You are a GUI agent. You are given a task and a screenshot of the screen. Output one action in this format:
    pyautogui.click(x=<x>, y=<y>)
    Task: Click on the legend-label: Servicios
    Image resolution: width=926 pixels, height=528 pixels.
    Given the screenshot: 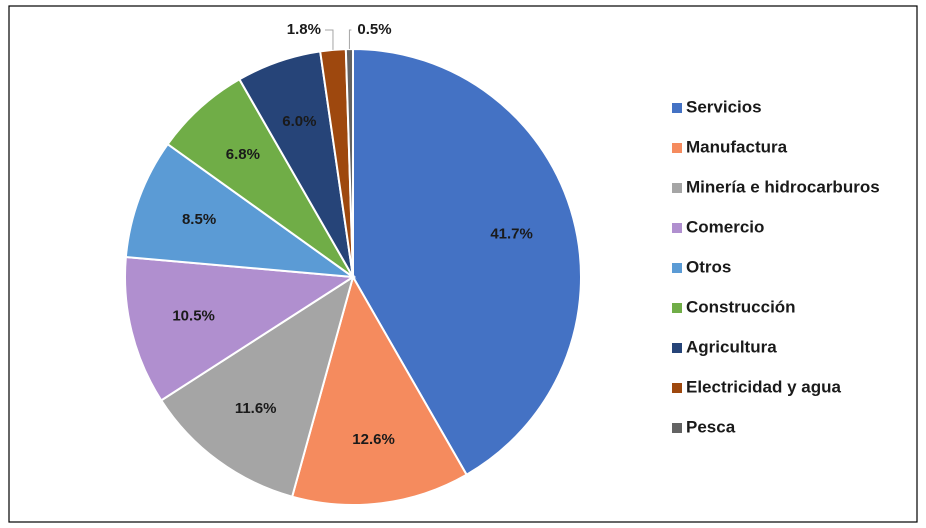 What is the action you would take?
    pyautogui.click(x=724, y=106)
    